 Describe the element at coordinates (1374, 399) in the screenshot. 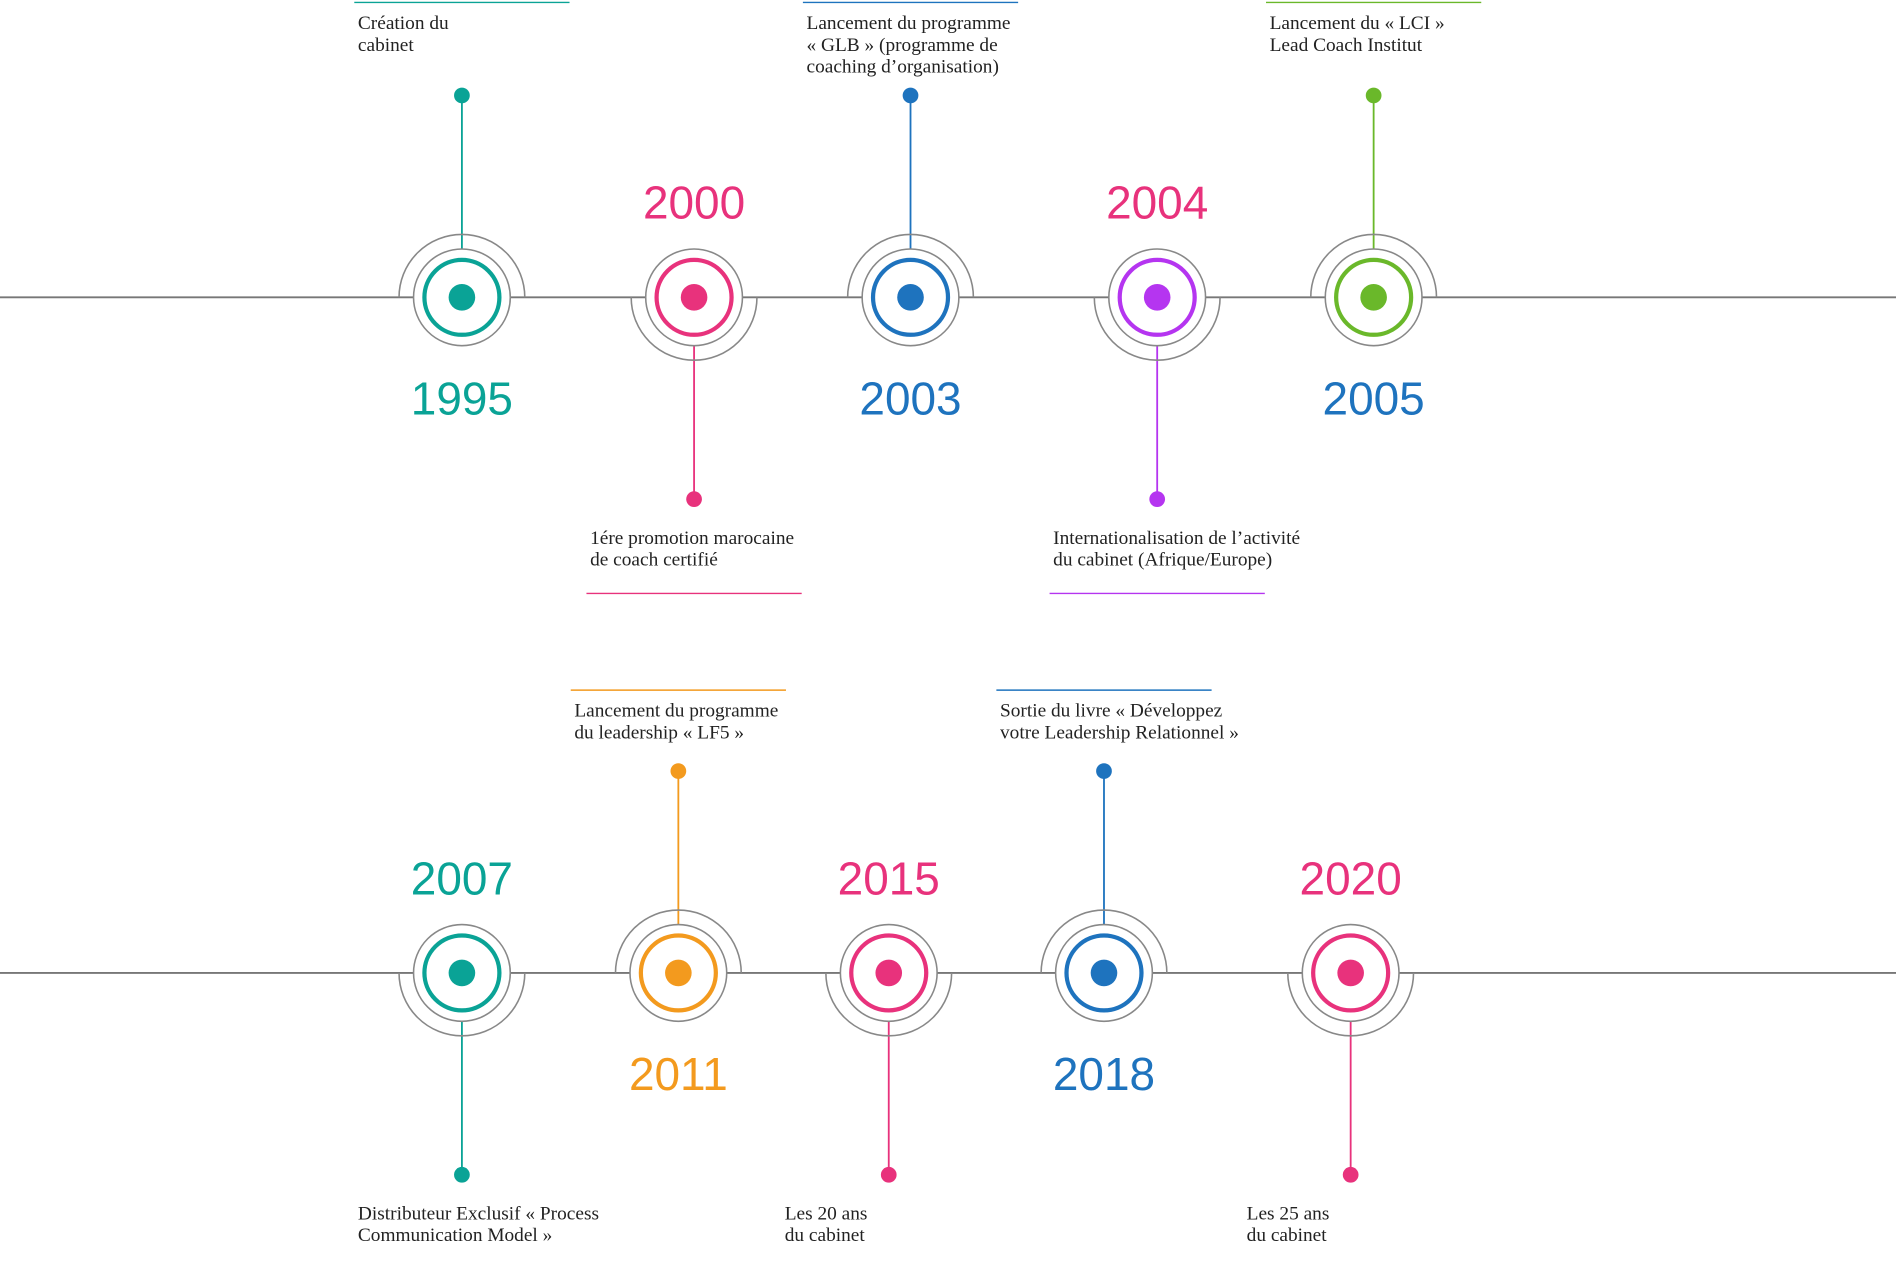

I see `year: 2005` at that location.